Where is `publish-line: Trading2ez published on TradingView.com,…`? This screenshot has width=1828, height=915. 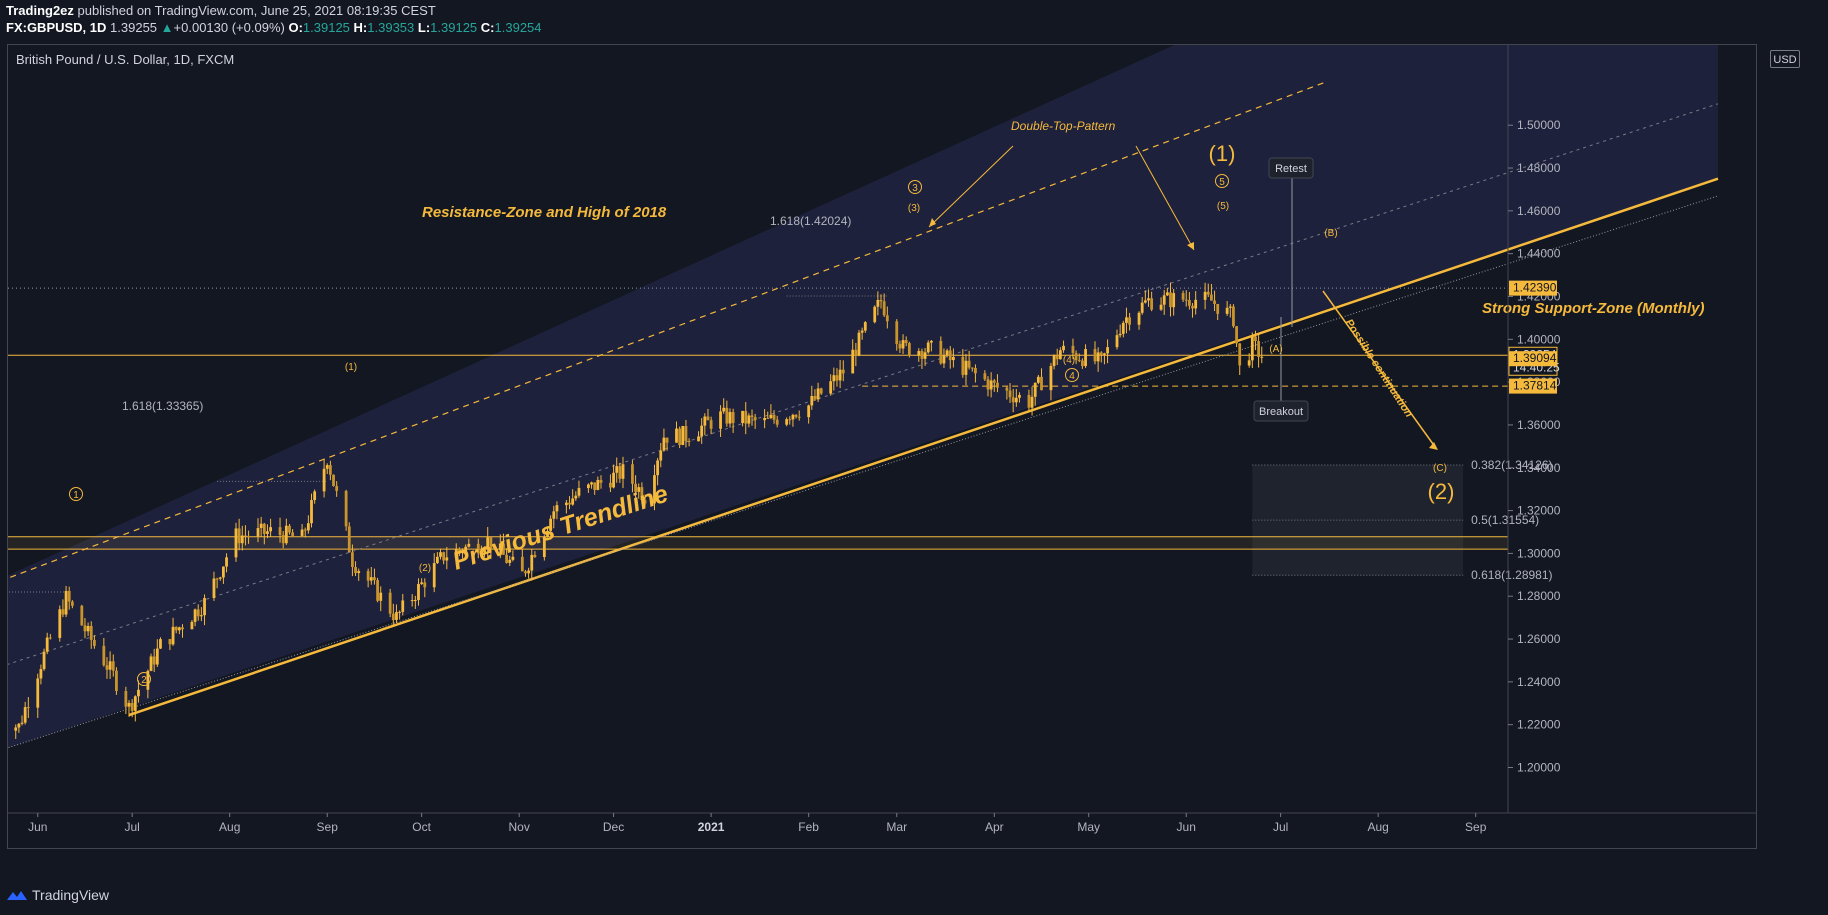 publish-line: Trading2ez published on TradingView.com,… is located at coordinates (274, 10).